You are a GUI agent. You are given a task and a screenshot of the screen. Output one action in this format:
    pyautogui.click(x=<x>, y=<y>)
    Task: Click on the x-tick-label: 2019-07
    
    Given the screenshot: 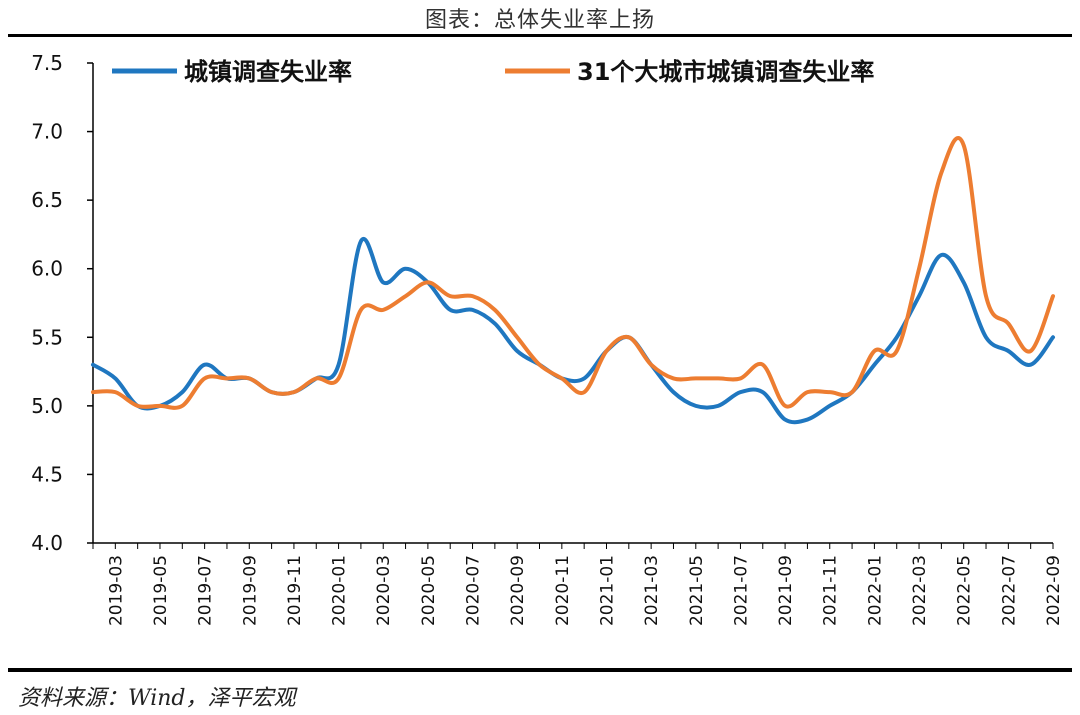 What is the action you would take?
    pyautogui.click(x=206, y=590)
    